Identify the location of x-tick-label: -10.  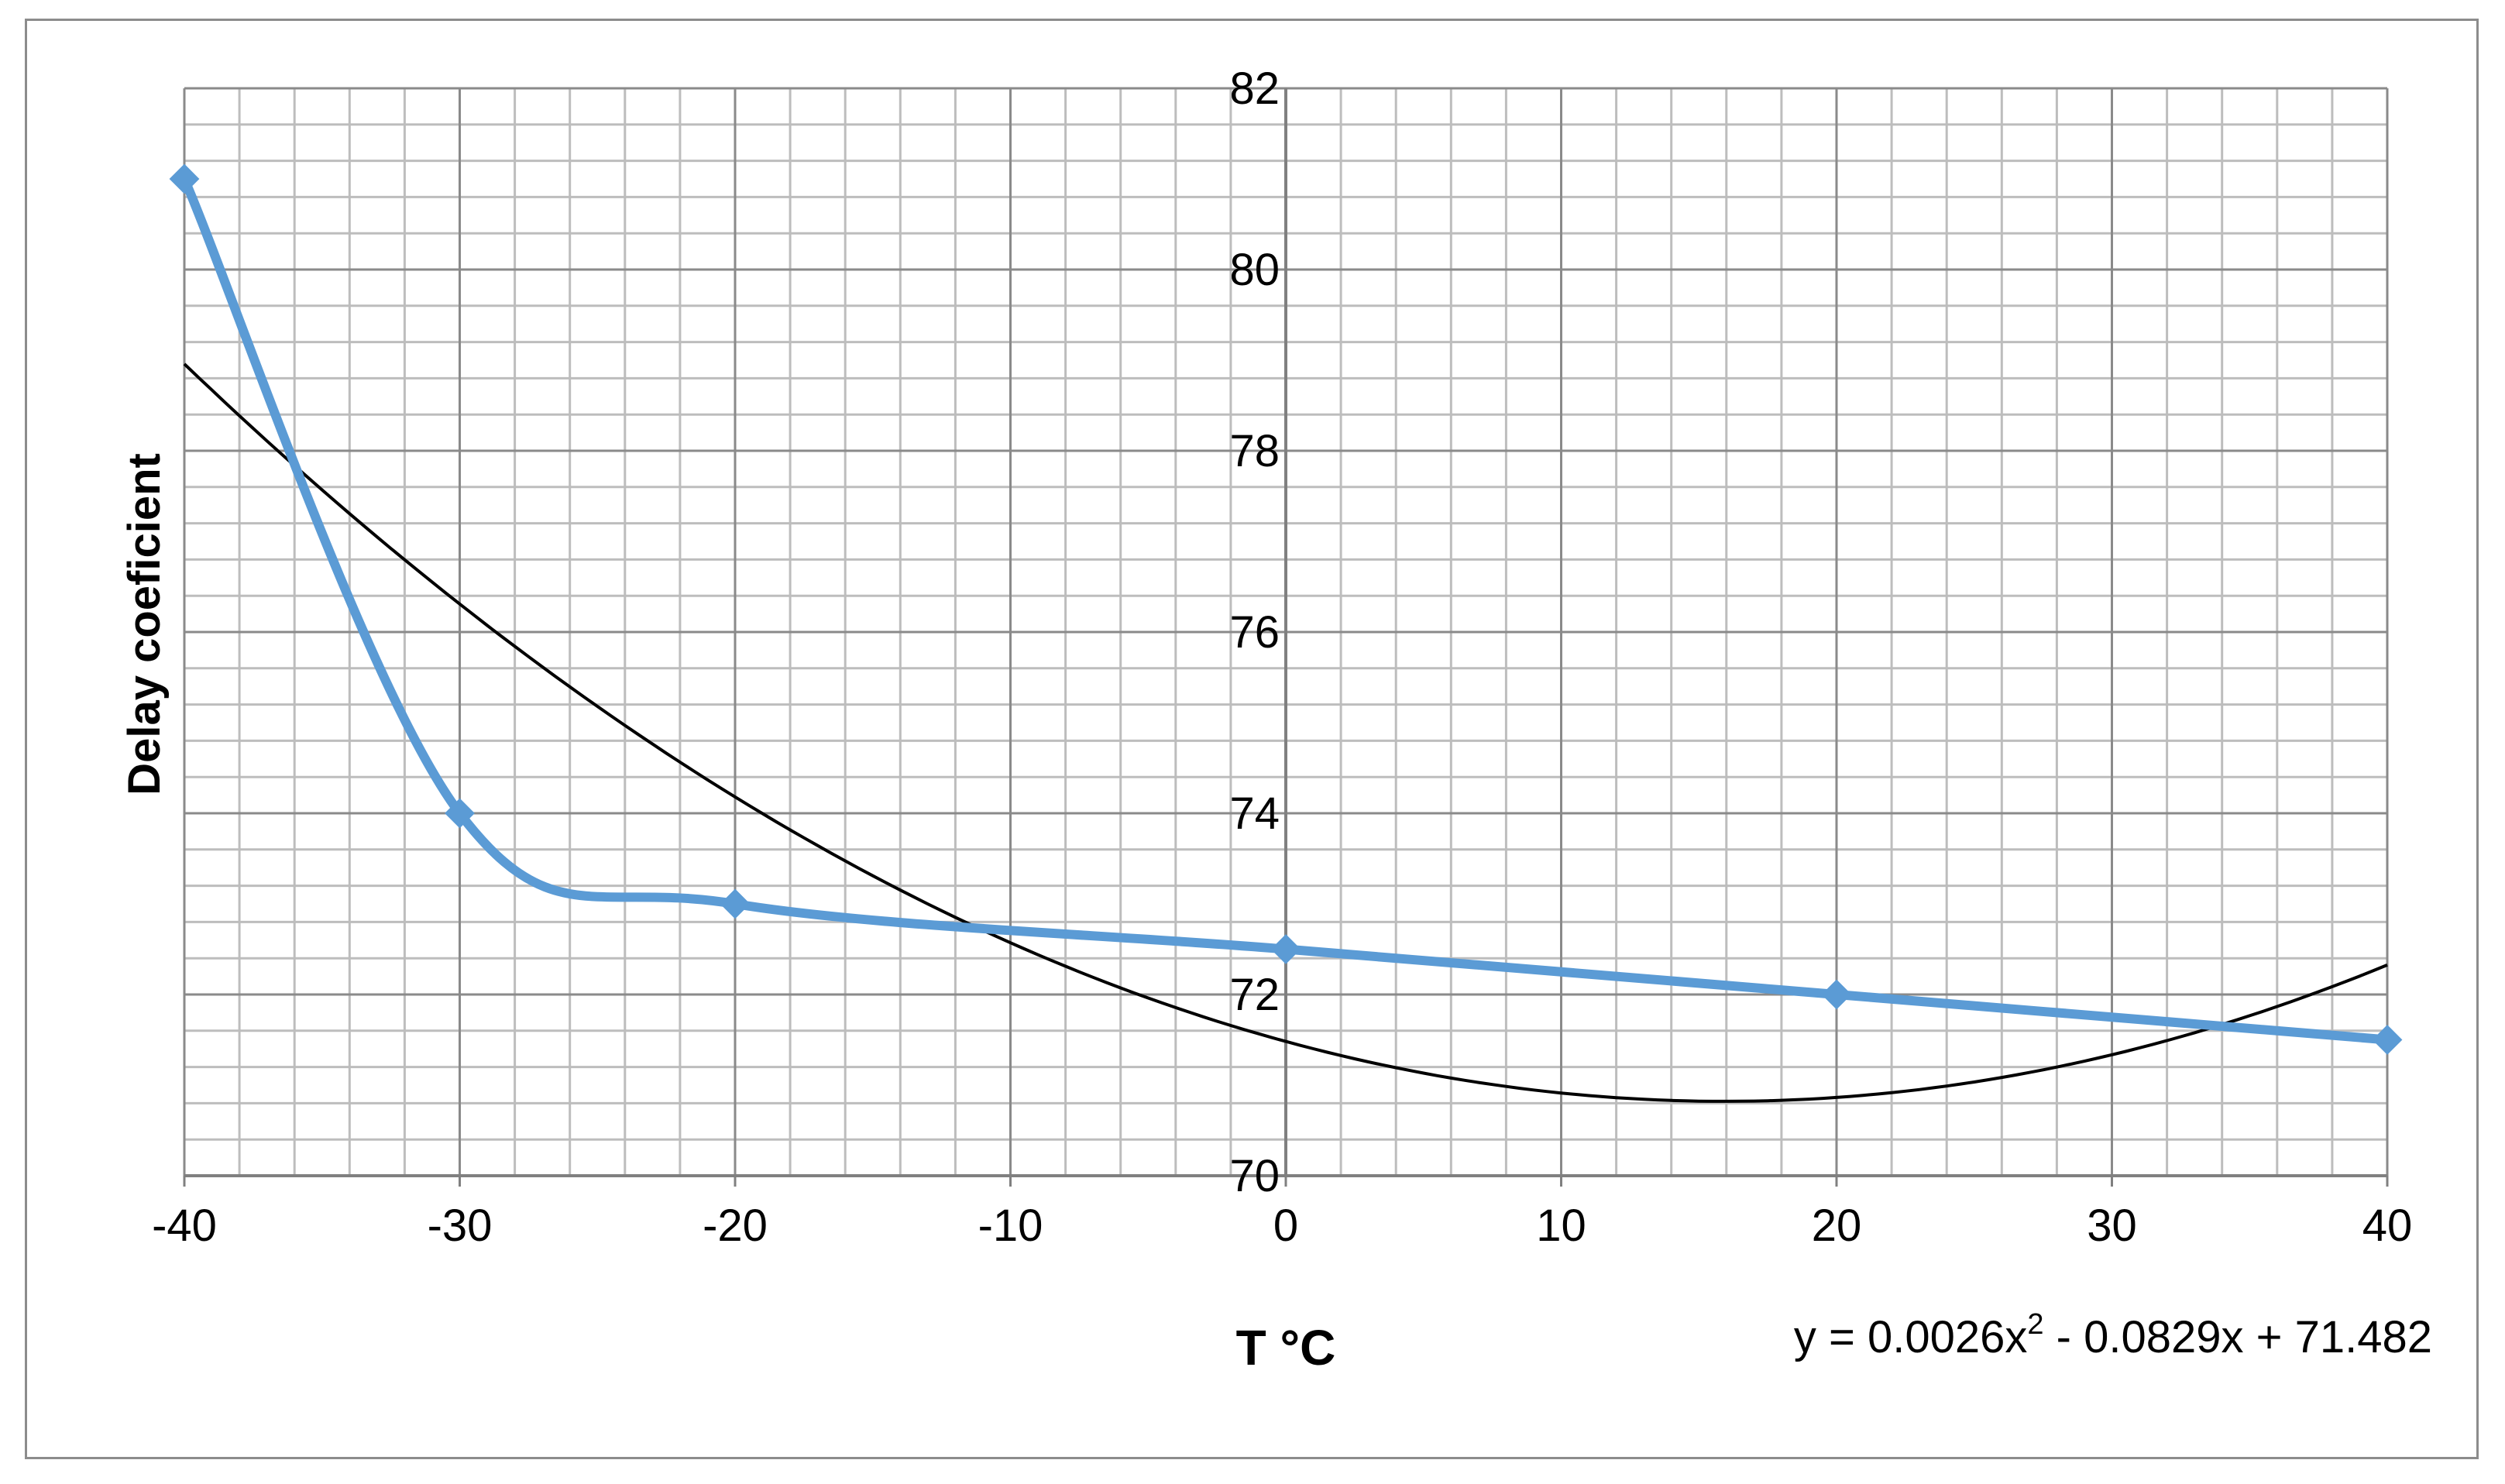
(1010, 1226).